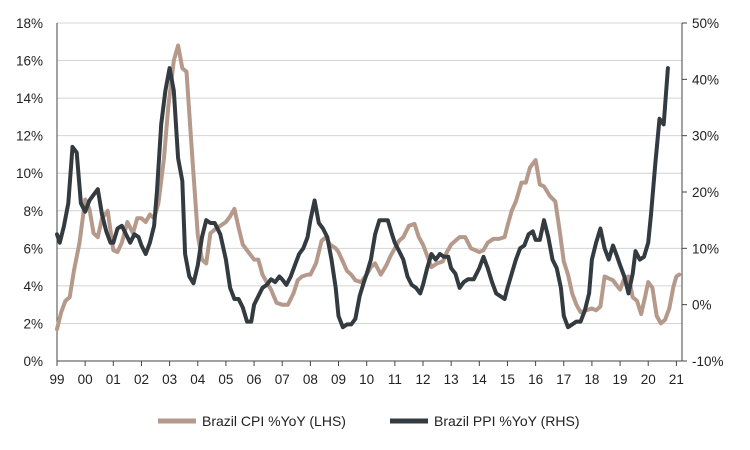  Describe the element at coordinates (563, 379) in the screenshot. I see `x-tick-label: 17` at that location.